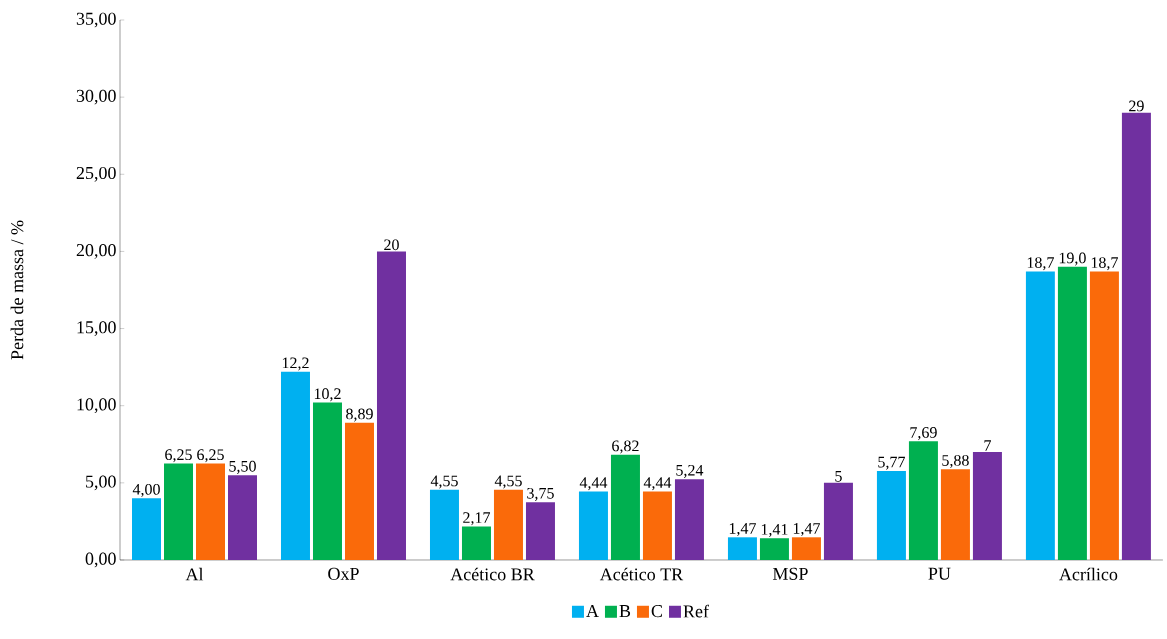 This screenshot has height=639, width=1167. Describe the element at coordinates (939, 573) in the screenshot. I see `x-tick-label: PU` at that location.